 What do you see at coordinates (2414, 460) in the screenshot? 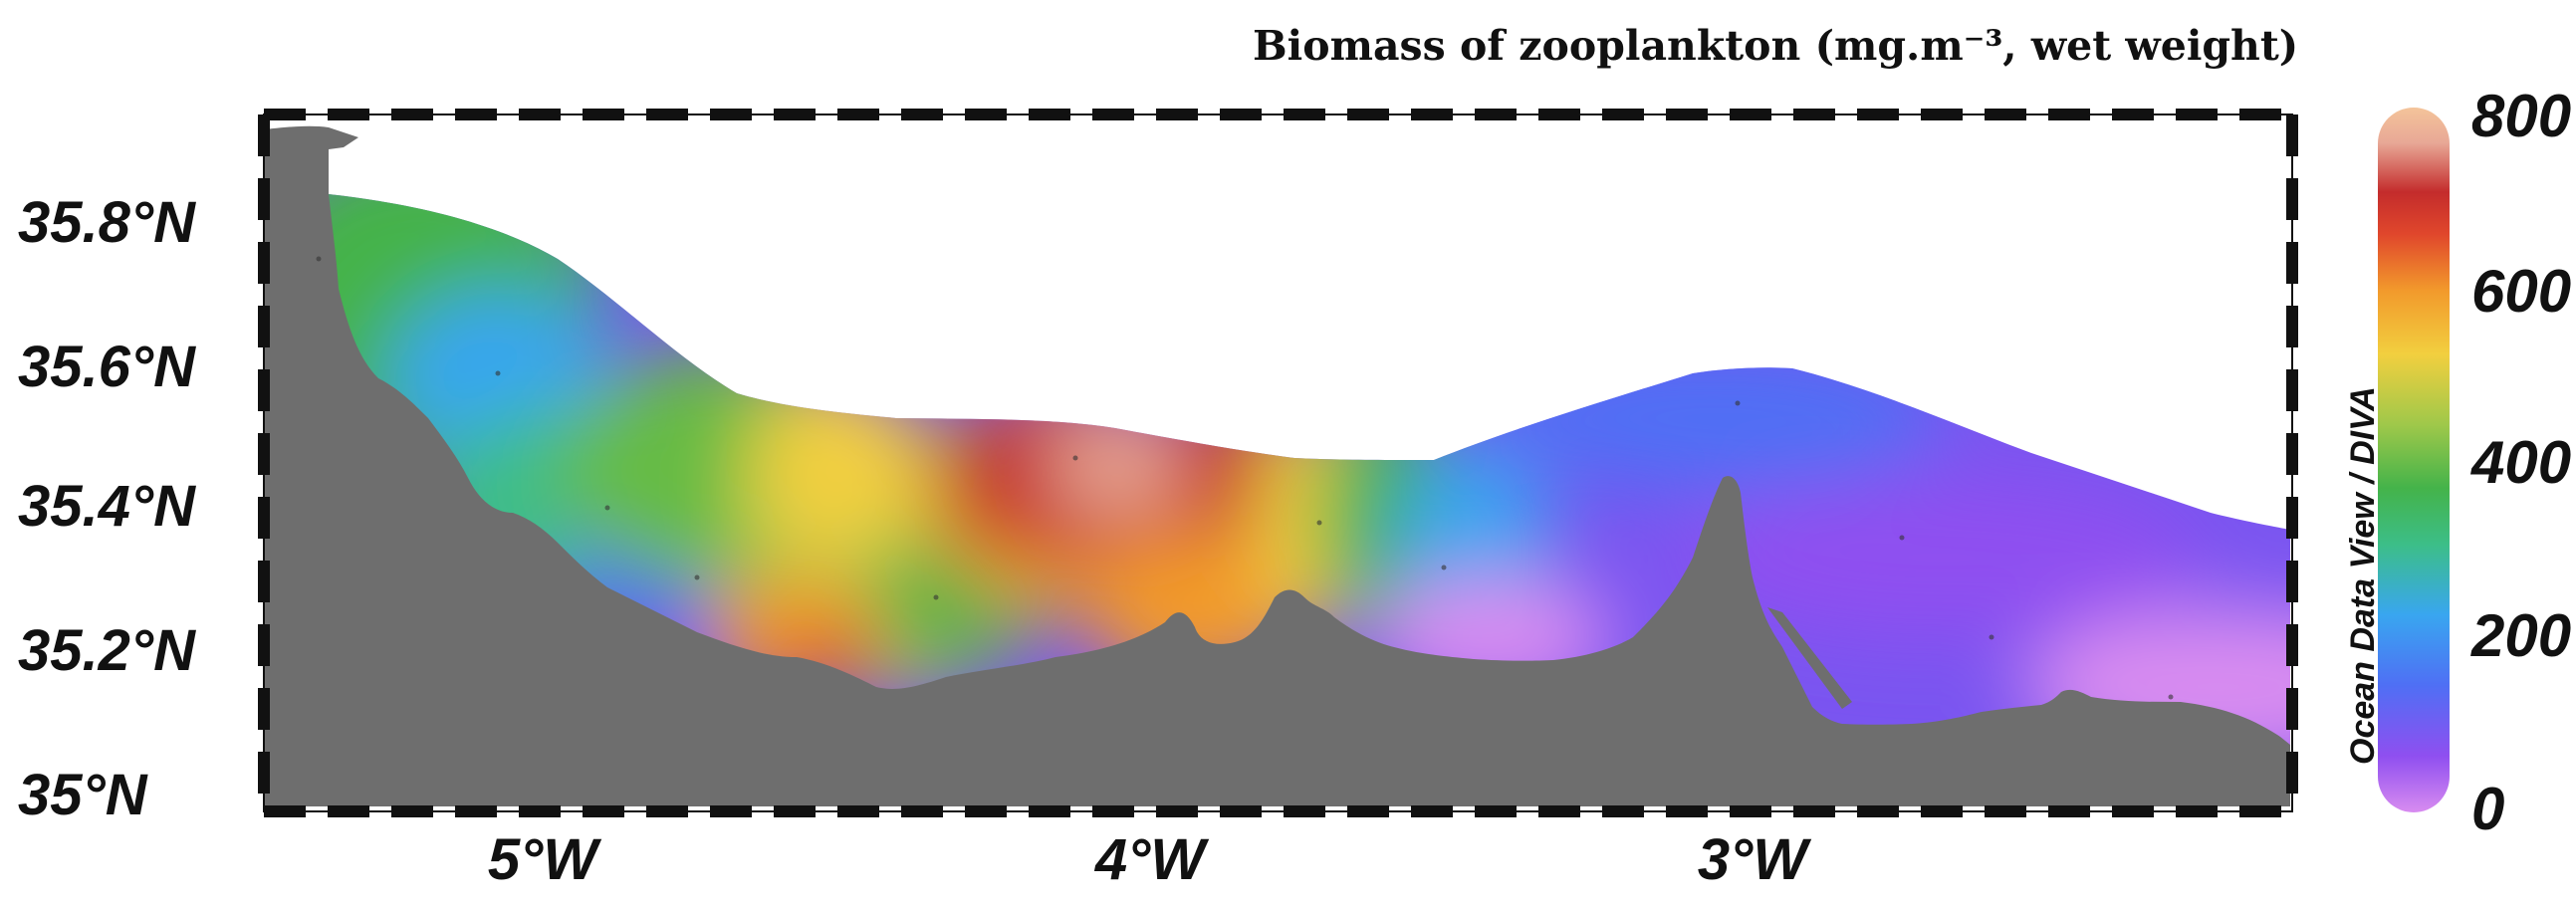
I see `colorbar` at bounding box center [2414, 460].